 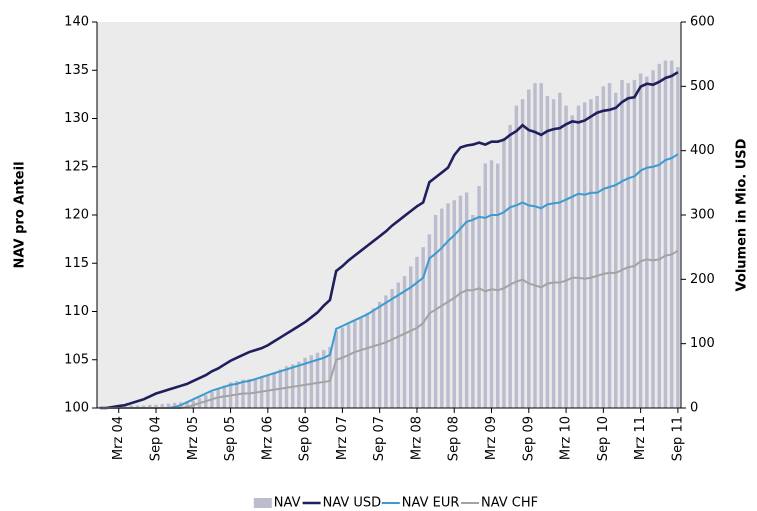 I want to click on x-tick-label: Sep 04, so click(x=156, y=438).